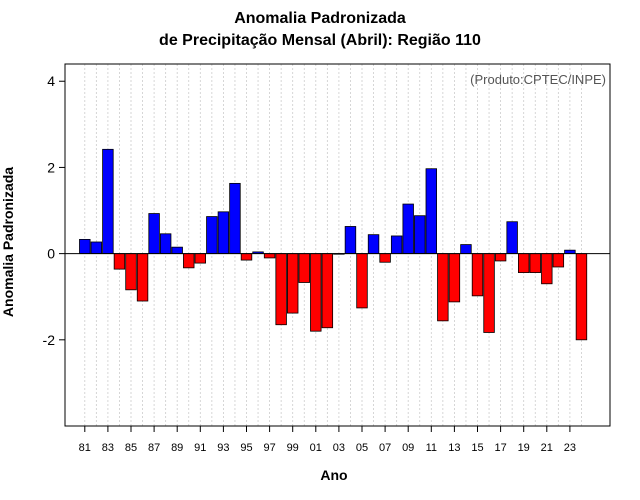 This screenshot has width=640, height=500. What do you see at coordinates (51, 167) in the screenshot?
I see `y-tick-label: 2` at bounding box center [51, 167].